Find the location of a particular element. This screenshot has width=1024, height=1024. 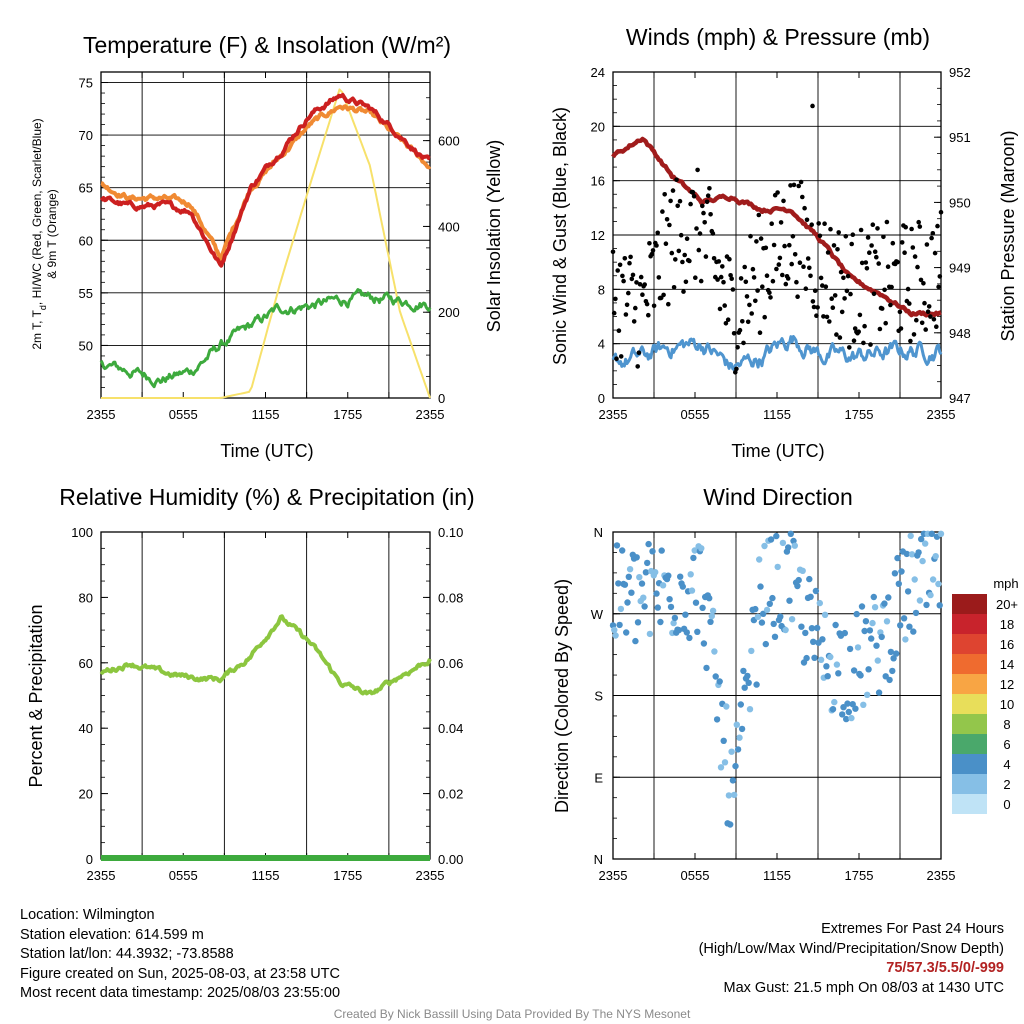

extremes-title: Extremes For Past 24 Hours is located at coordinates (912, 929).